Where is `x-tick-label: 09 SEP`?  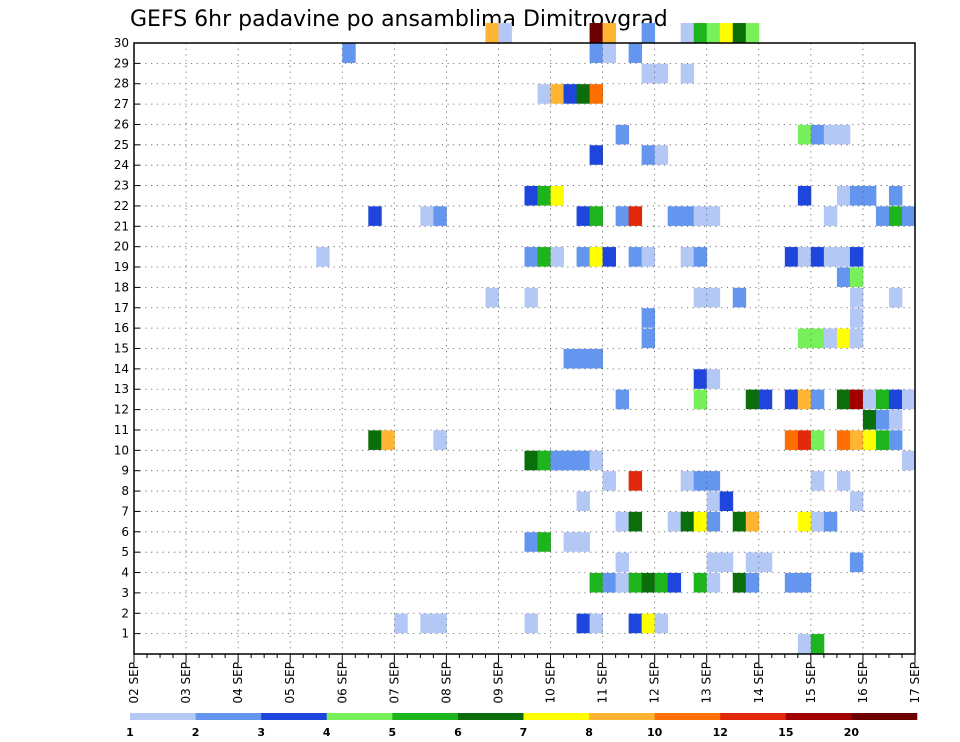
x-tick-label: 09 SEP is located at coordinates (498, 683).